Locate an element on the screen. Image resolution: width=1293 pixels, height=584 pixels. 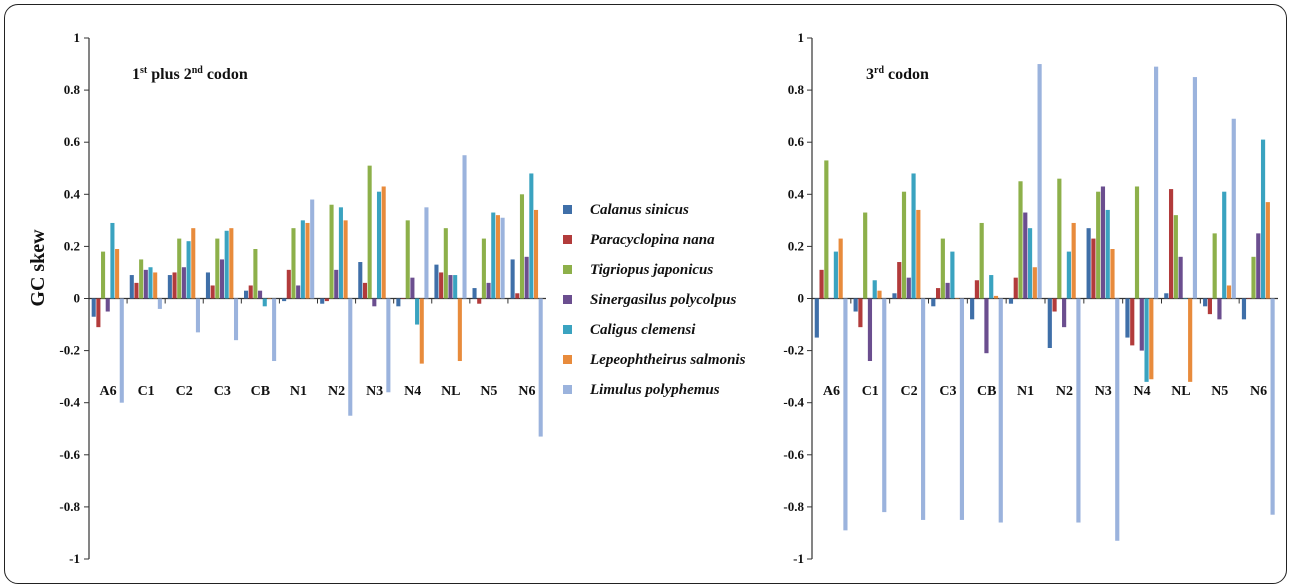
x-category-label: A6 is located at coordinates (107, 391).